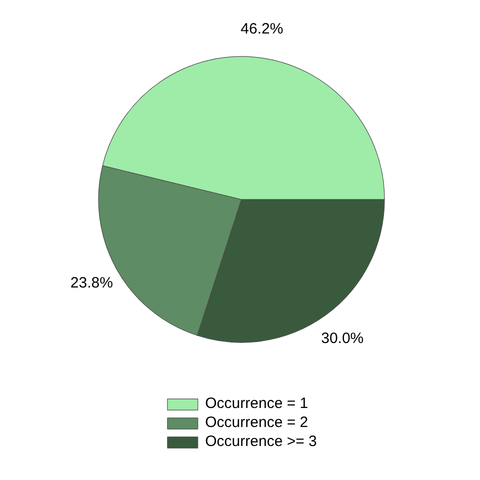 The height and width of the screenshot is (480, 480). I want to click on legend-label: Occurrence = 1, so click(256, 403).